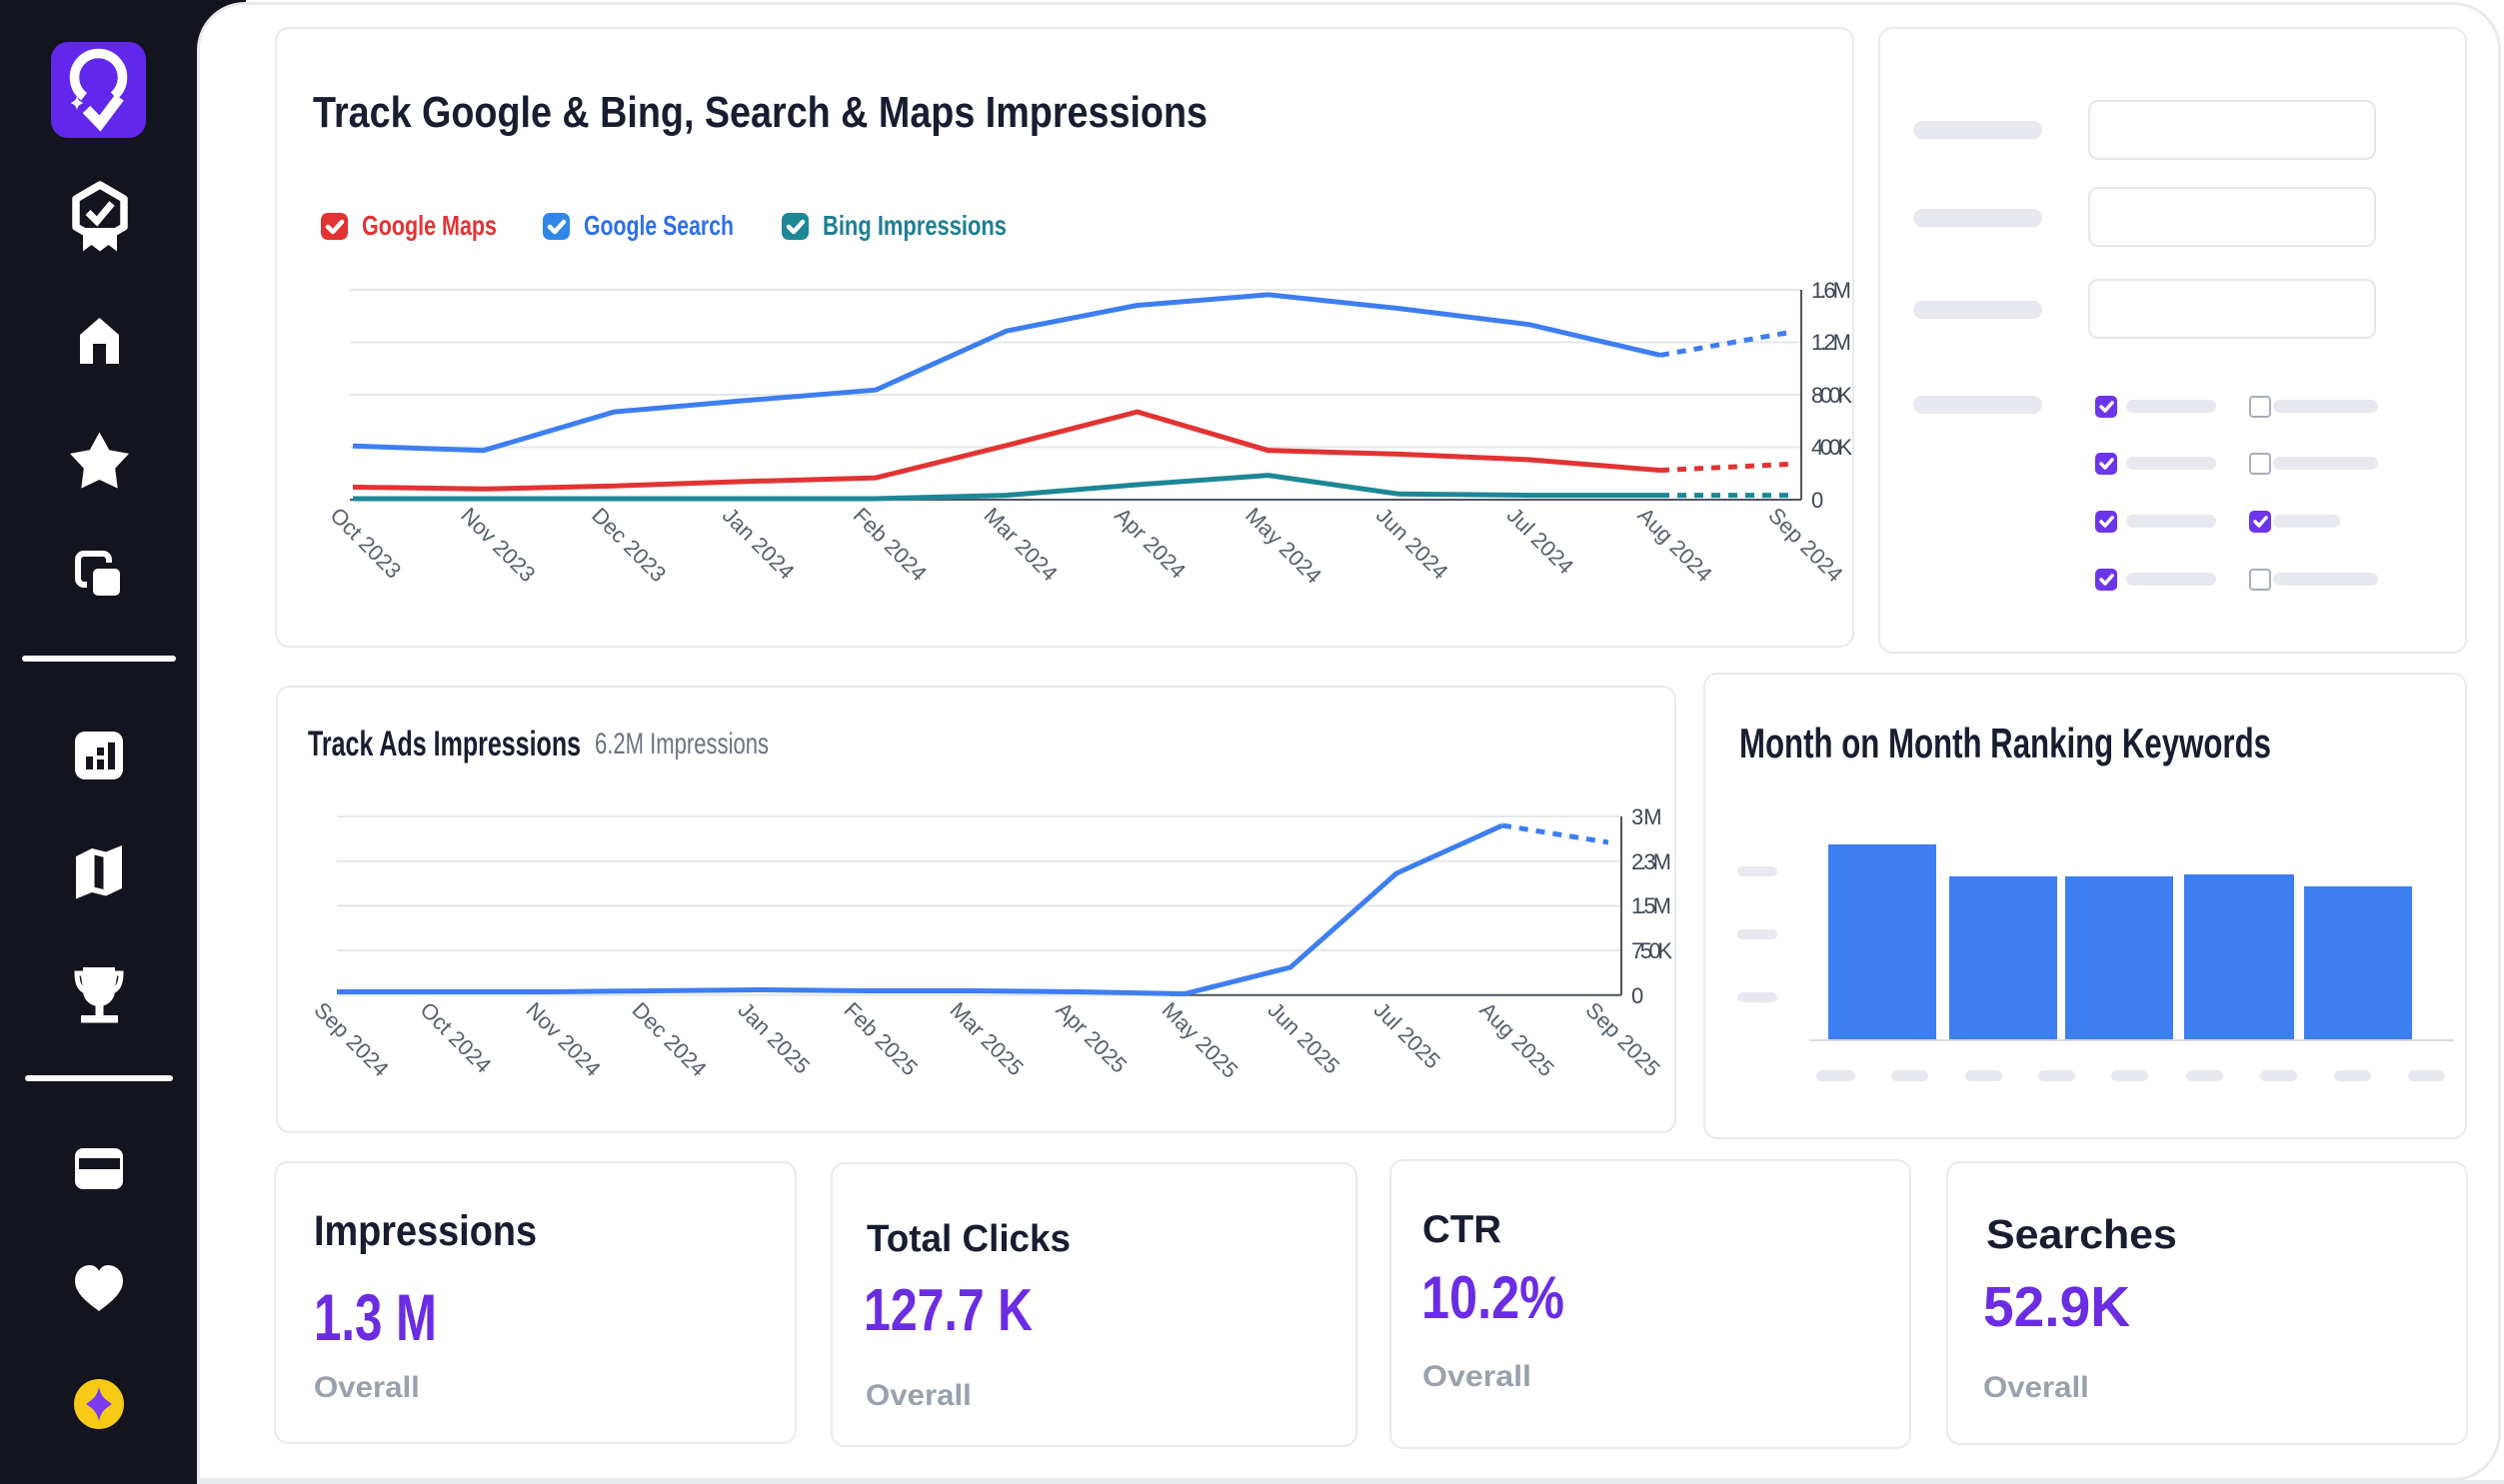 The image size is (2504, 1484). I want to click on svg-text: Jun 2025, so click(1303, 1038).